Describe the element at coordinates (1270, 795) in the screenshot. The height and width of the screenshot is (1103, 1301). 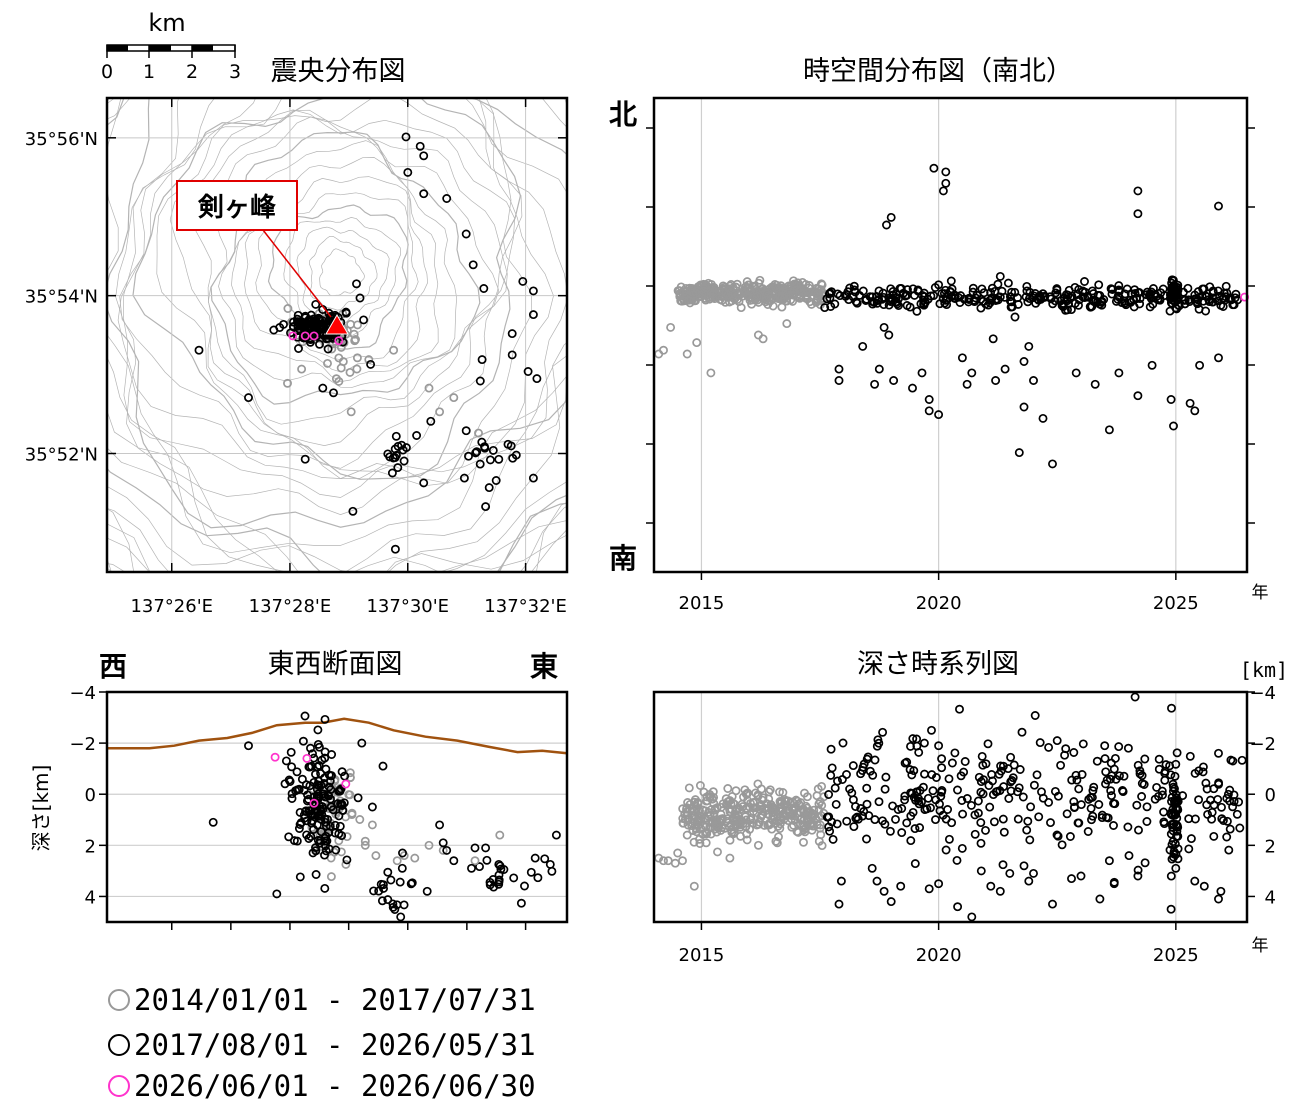
I see `y-tick-label: 0` at that location.